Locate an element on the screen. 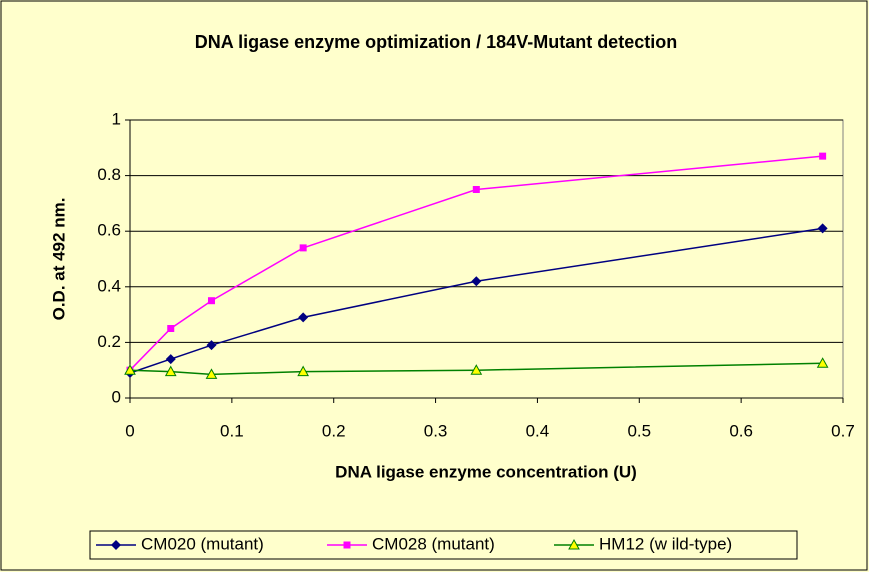 This screenshot has height=572, width=869. legend-label: CM028 (mutant) is located at coordinates (433, 543).